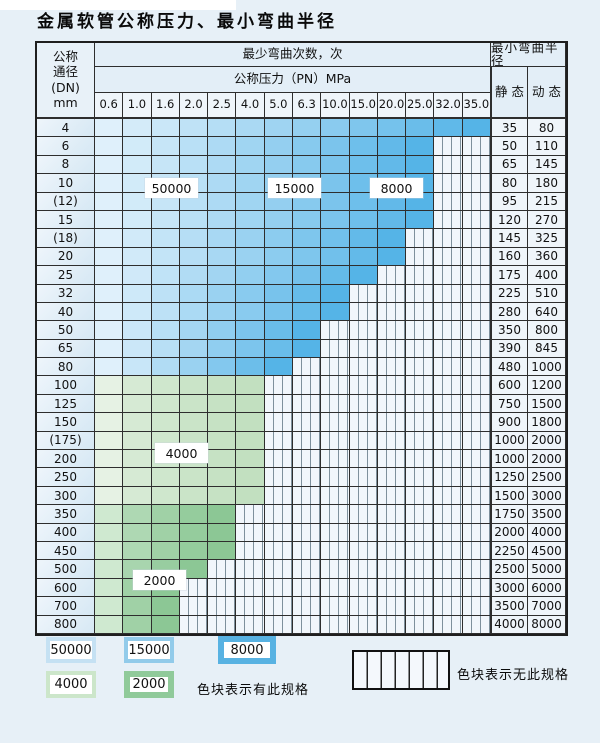  I want to click on dn-cell: 25, so click(66, 275).